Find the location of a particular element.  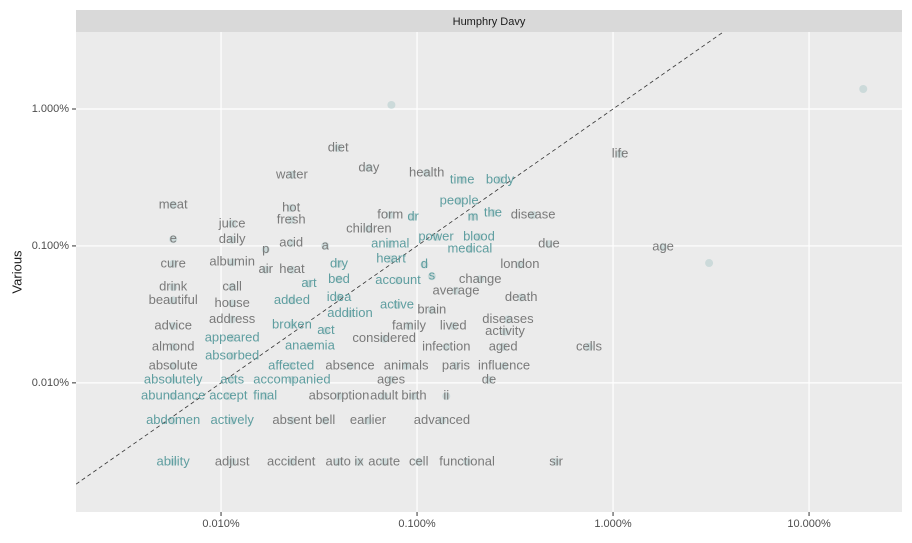

word-label: bell is located at coordinates (325, 419).